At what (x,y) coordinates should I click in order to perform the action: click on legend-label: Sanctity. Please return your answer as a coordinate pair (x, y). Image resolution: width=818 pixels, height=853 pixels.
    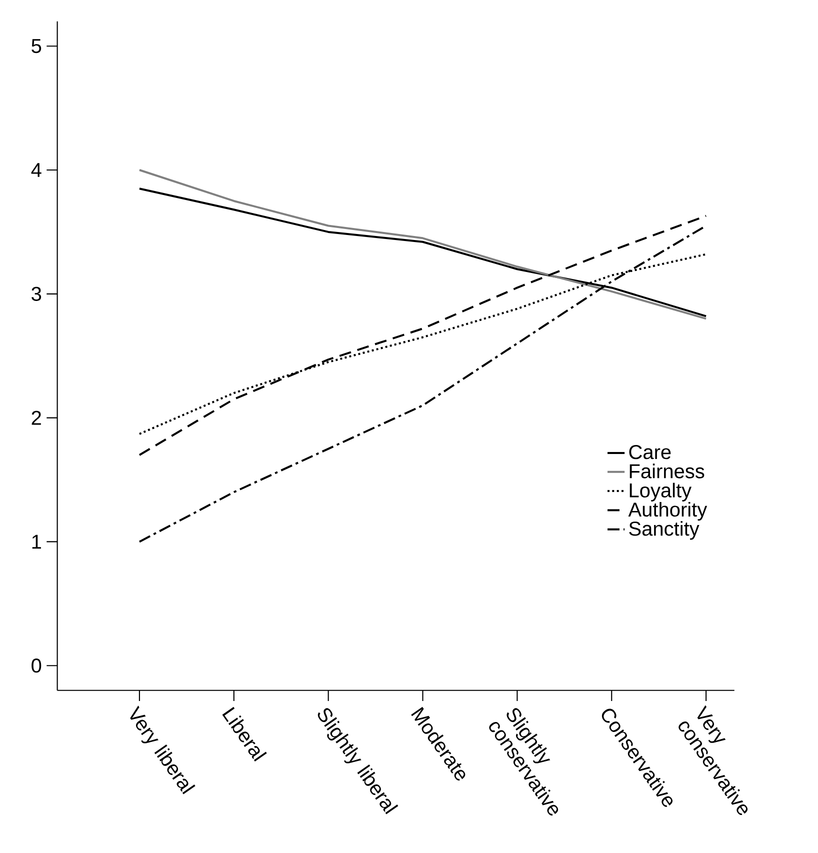
    Looking at the image, I should click on (664, 530).